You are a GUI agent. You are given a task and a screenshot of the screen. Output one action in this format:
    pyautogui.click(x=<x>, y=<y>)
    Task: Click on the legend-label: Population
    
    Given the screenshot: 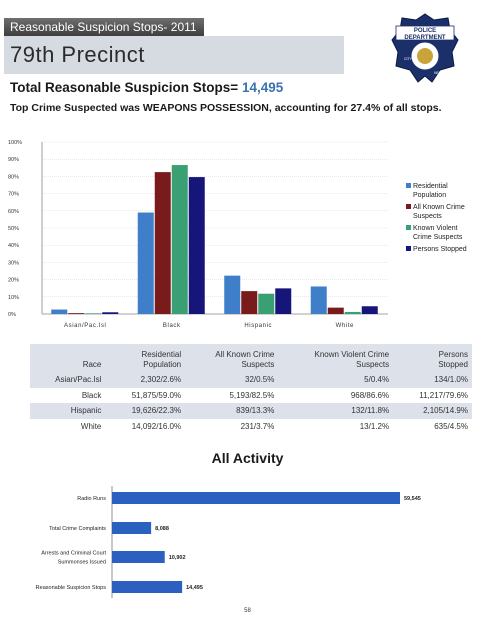 What is the action you would take?
    pyautogui.click(x=429, y=195)
    